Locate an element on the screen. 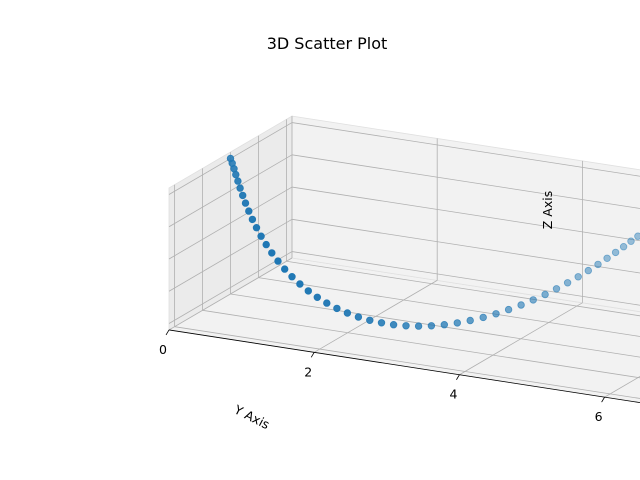 The height and width of the screenshot is (480, 640). y-axis-label: Y Axis is located at coordinates (251, 416).